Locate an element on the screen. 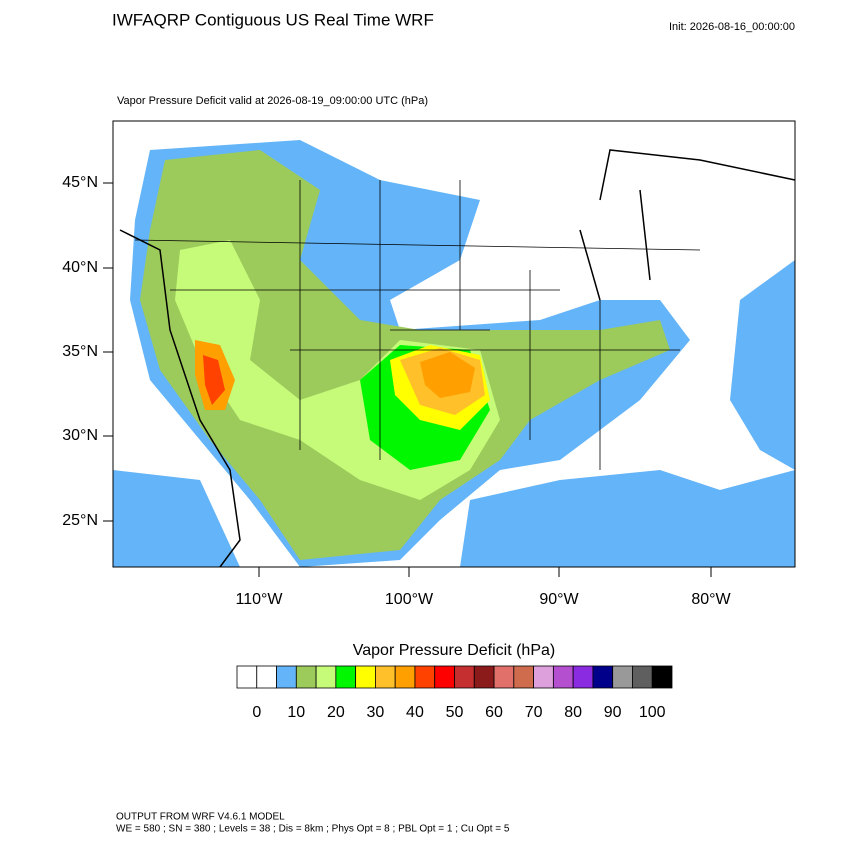 The image size is (850, 850). field-pacific is located at coordinates (176, 518).